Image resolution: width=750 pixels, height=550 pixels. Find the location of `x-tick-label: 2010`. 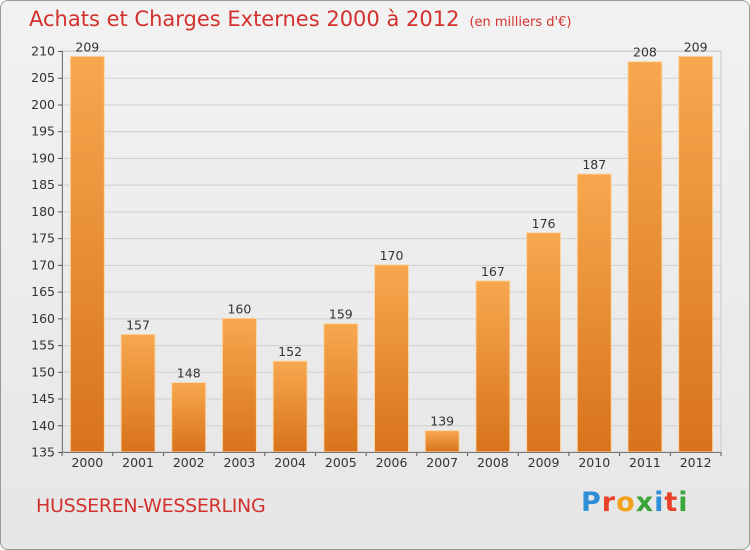

x-tick-label: 2010 is located at coordinates (594, 462).